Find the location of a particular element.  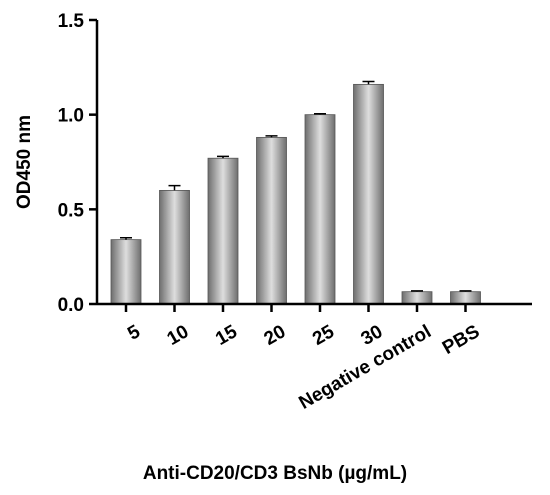

x-axis-title: Anti-CD20/CD3 BsNb (µg/mL) is located at coordinates (275, 473).